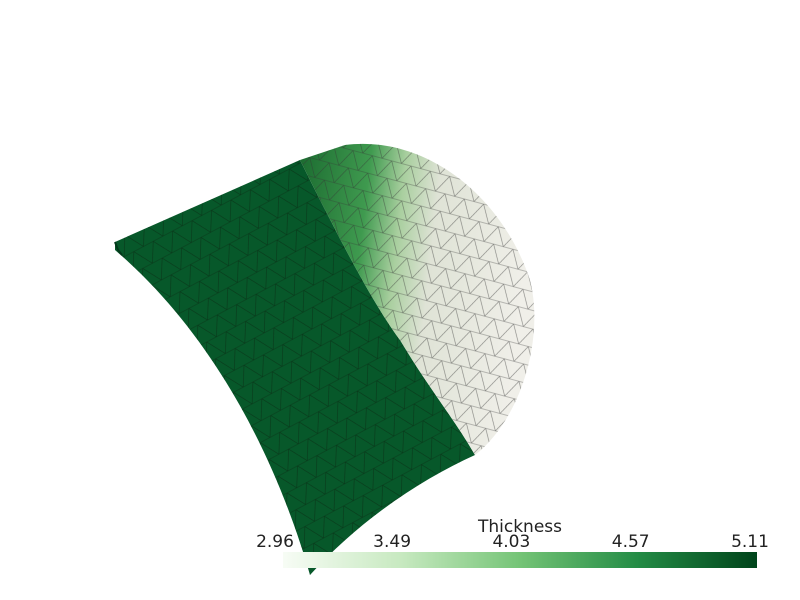 The image size is (800, 600). What do you see at coordinates (750, 542) in the screenshot?
I see `scalar-bar-tick-label: 5.11` at bounding box center [750, 542].